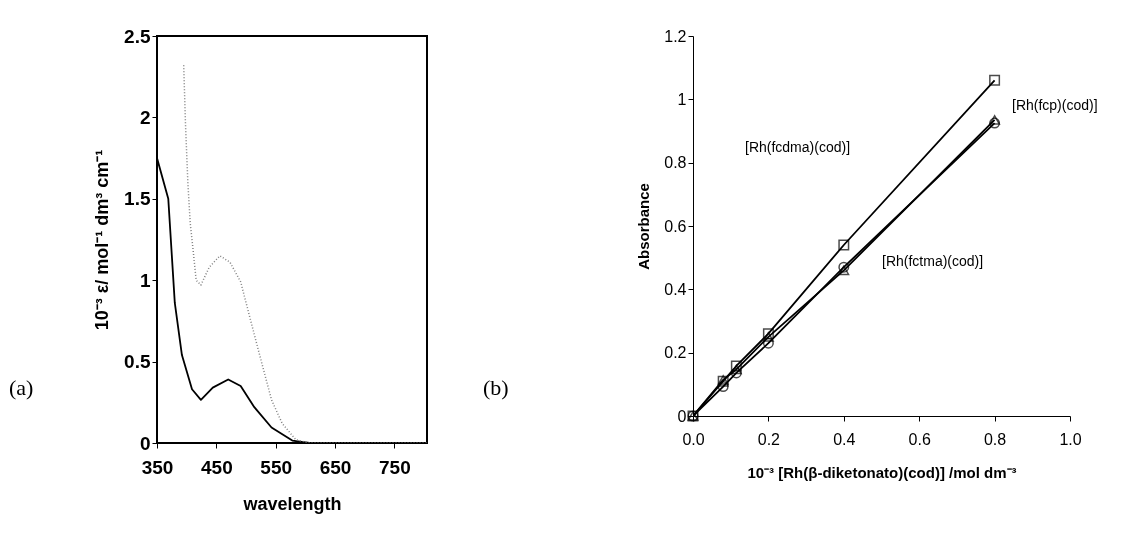 This screenshot has width=1129, height=546. What do you see at coordinates (919, 439) in the screenshot?
I see `x-tick-label: 0.6` at bounding box center [919, 439].